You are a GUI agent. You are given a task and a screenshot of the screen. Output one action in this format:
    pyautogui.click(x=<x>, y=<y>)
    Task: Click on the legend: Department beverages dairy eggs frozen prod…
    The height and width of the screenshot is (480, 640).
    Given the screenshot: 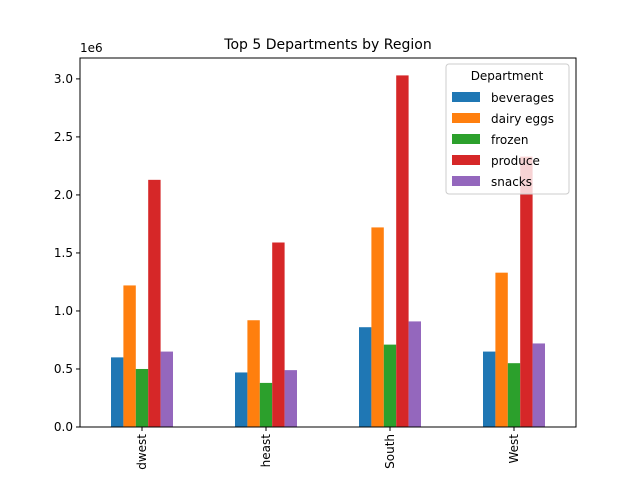 What is the action you would take?
    pyautogui.click(x=507, y=129)
    